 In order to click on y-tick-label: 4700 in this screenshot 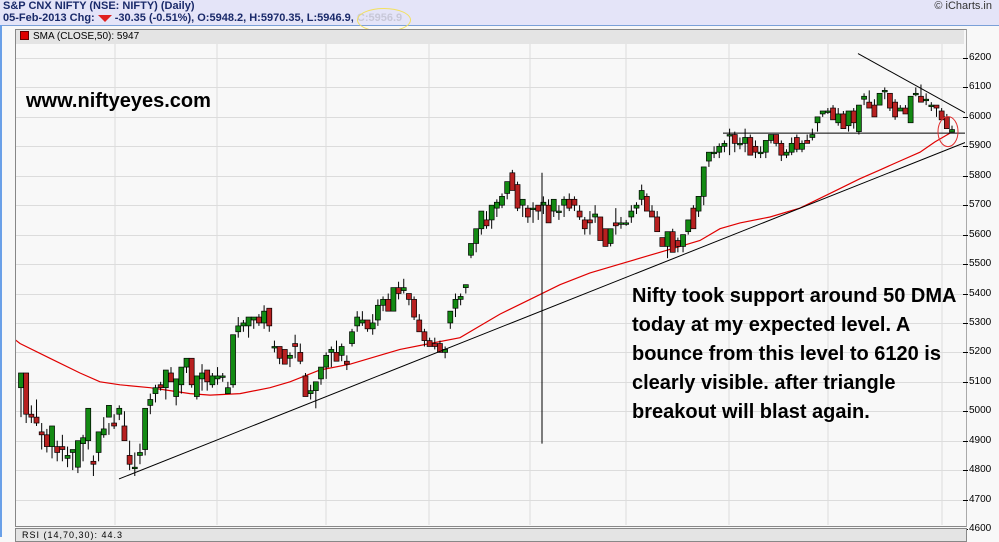, I will do `click(976, 499)`.